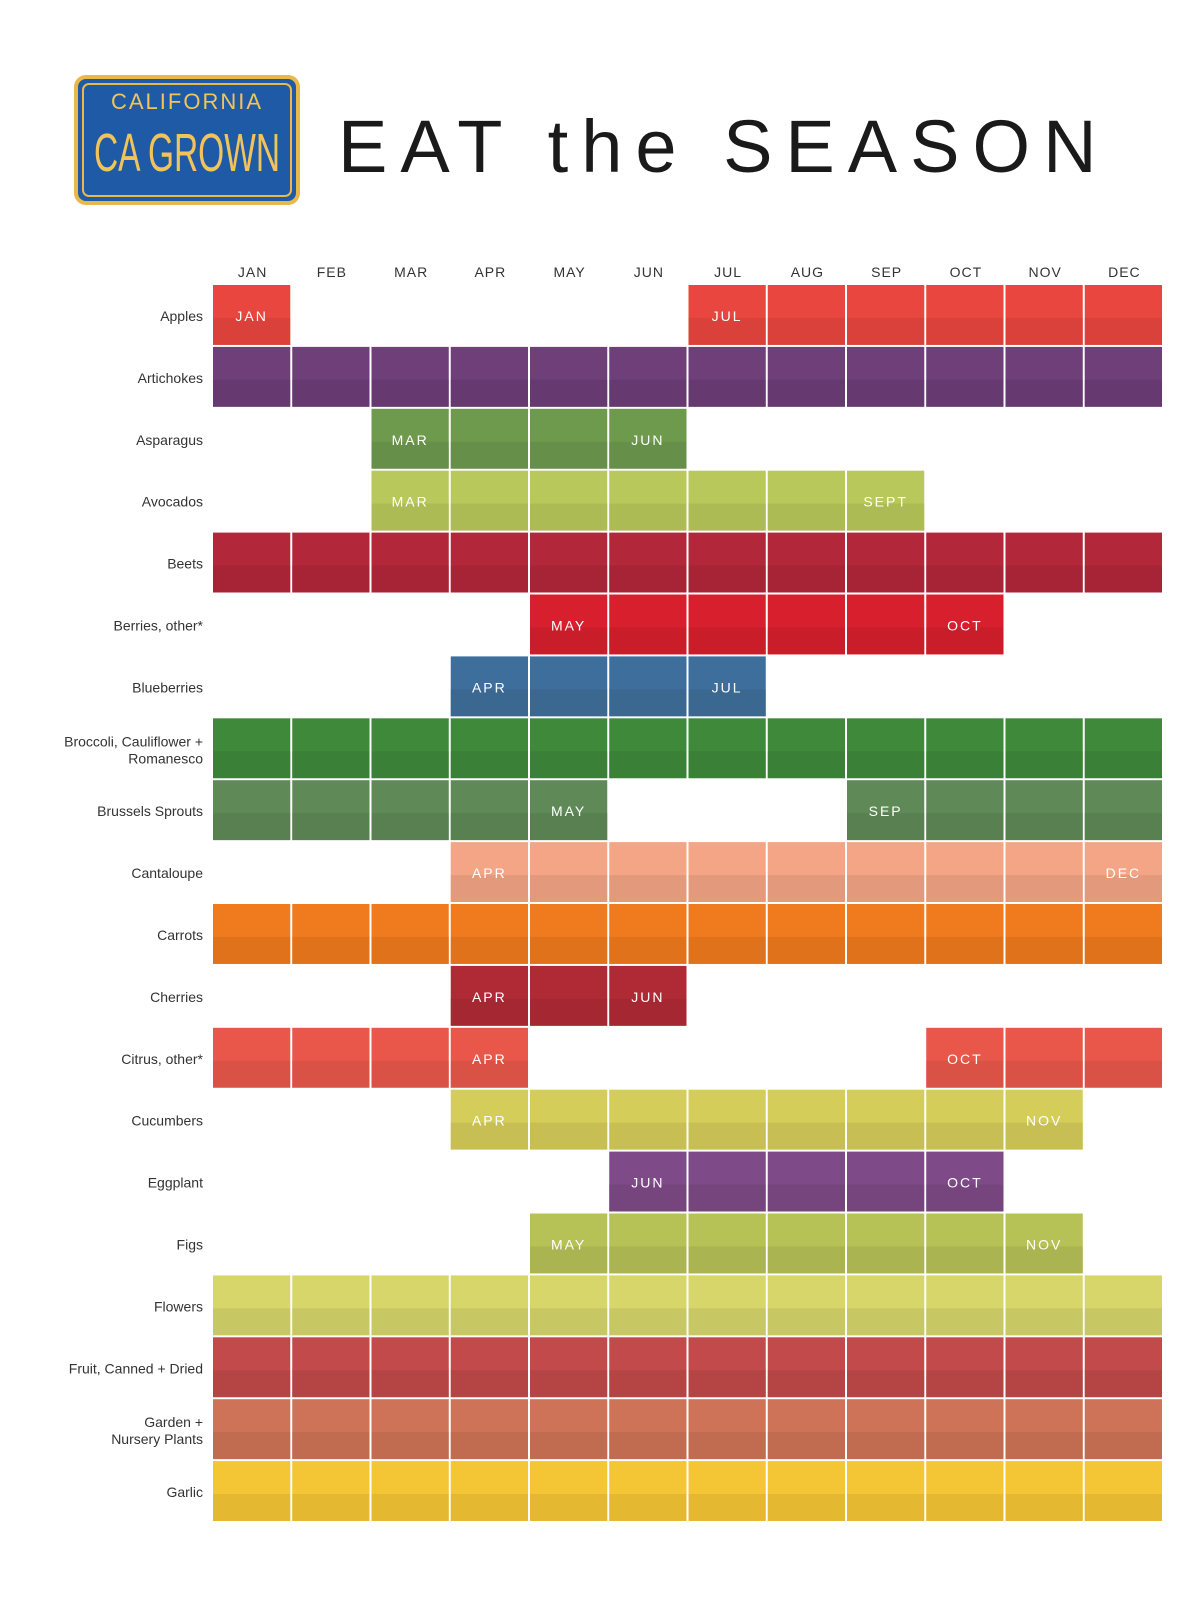  What do you see at coordinates (636, 1429) in the screenshot?
I see `row-garden-nursery-plants: Garden + Nursery Plants` at bounding box center [636, 1429].